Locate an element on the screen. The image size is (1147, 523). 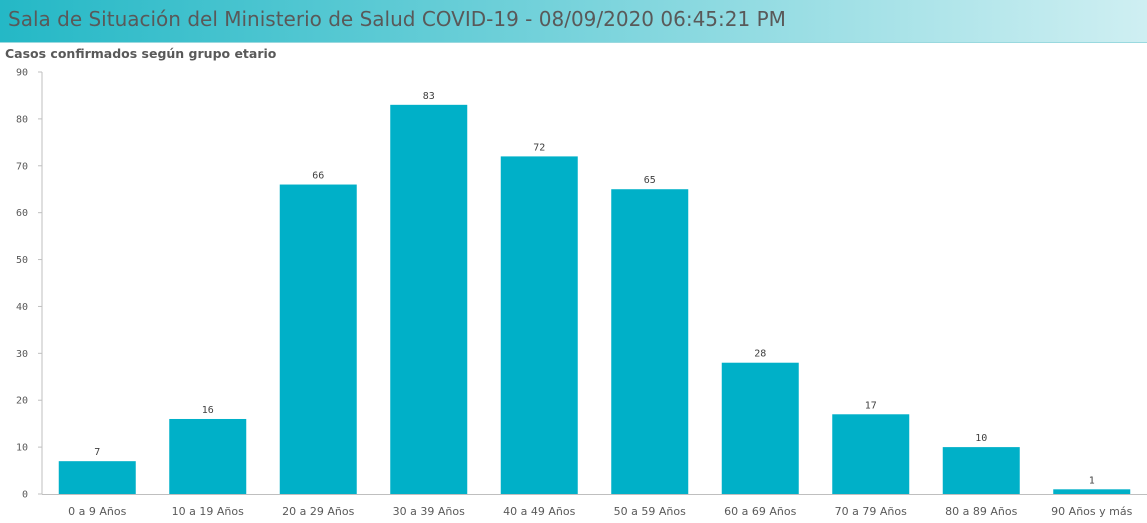
category-label: 70 a 79 Años is located at coordinates (871, 511).